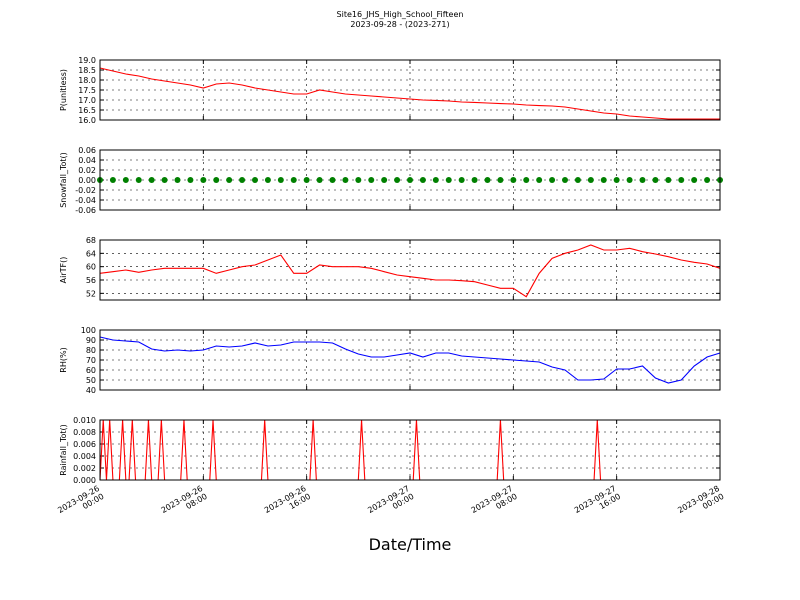 This screenshot has height=600, width=800. I want to click on y-tick-label: 50, so click(91, 380).